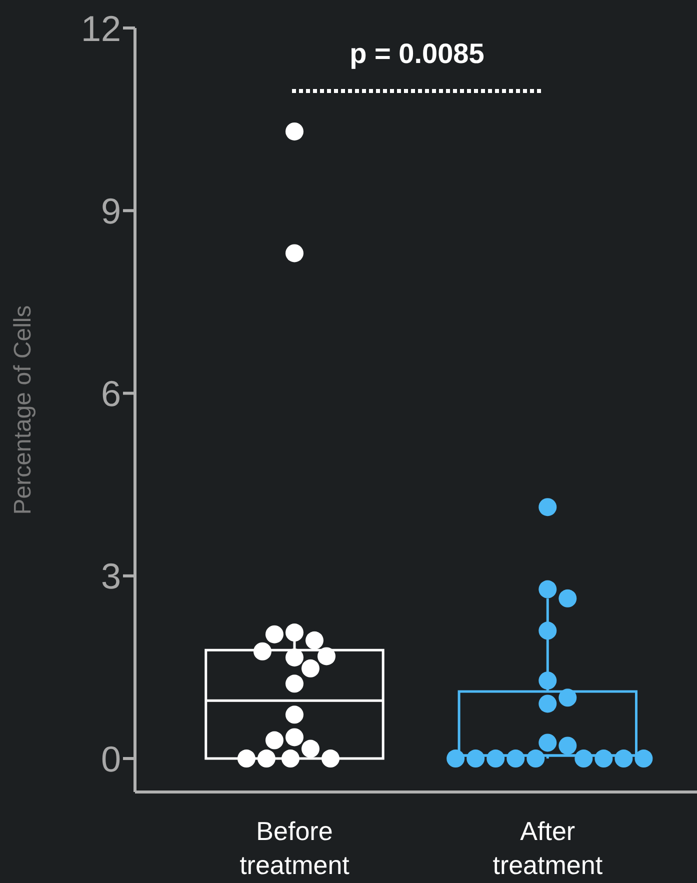 The height and width of the screenshot is (883, 697). I want to click on annotation: p = 0.0085, so click(417, 54).